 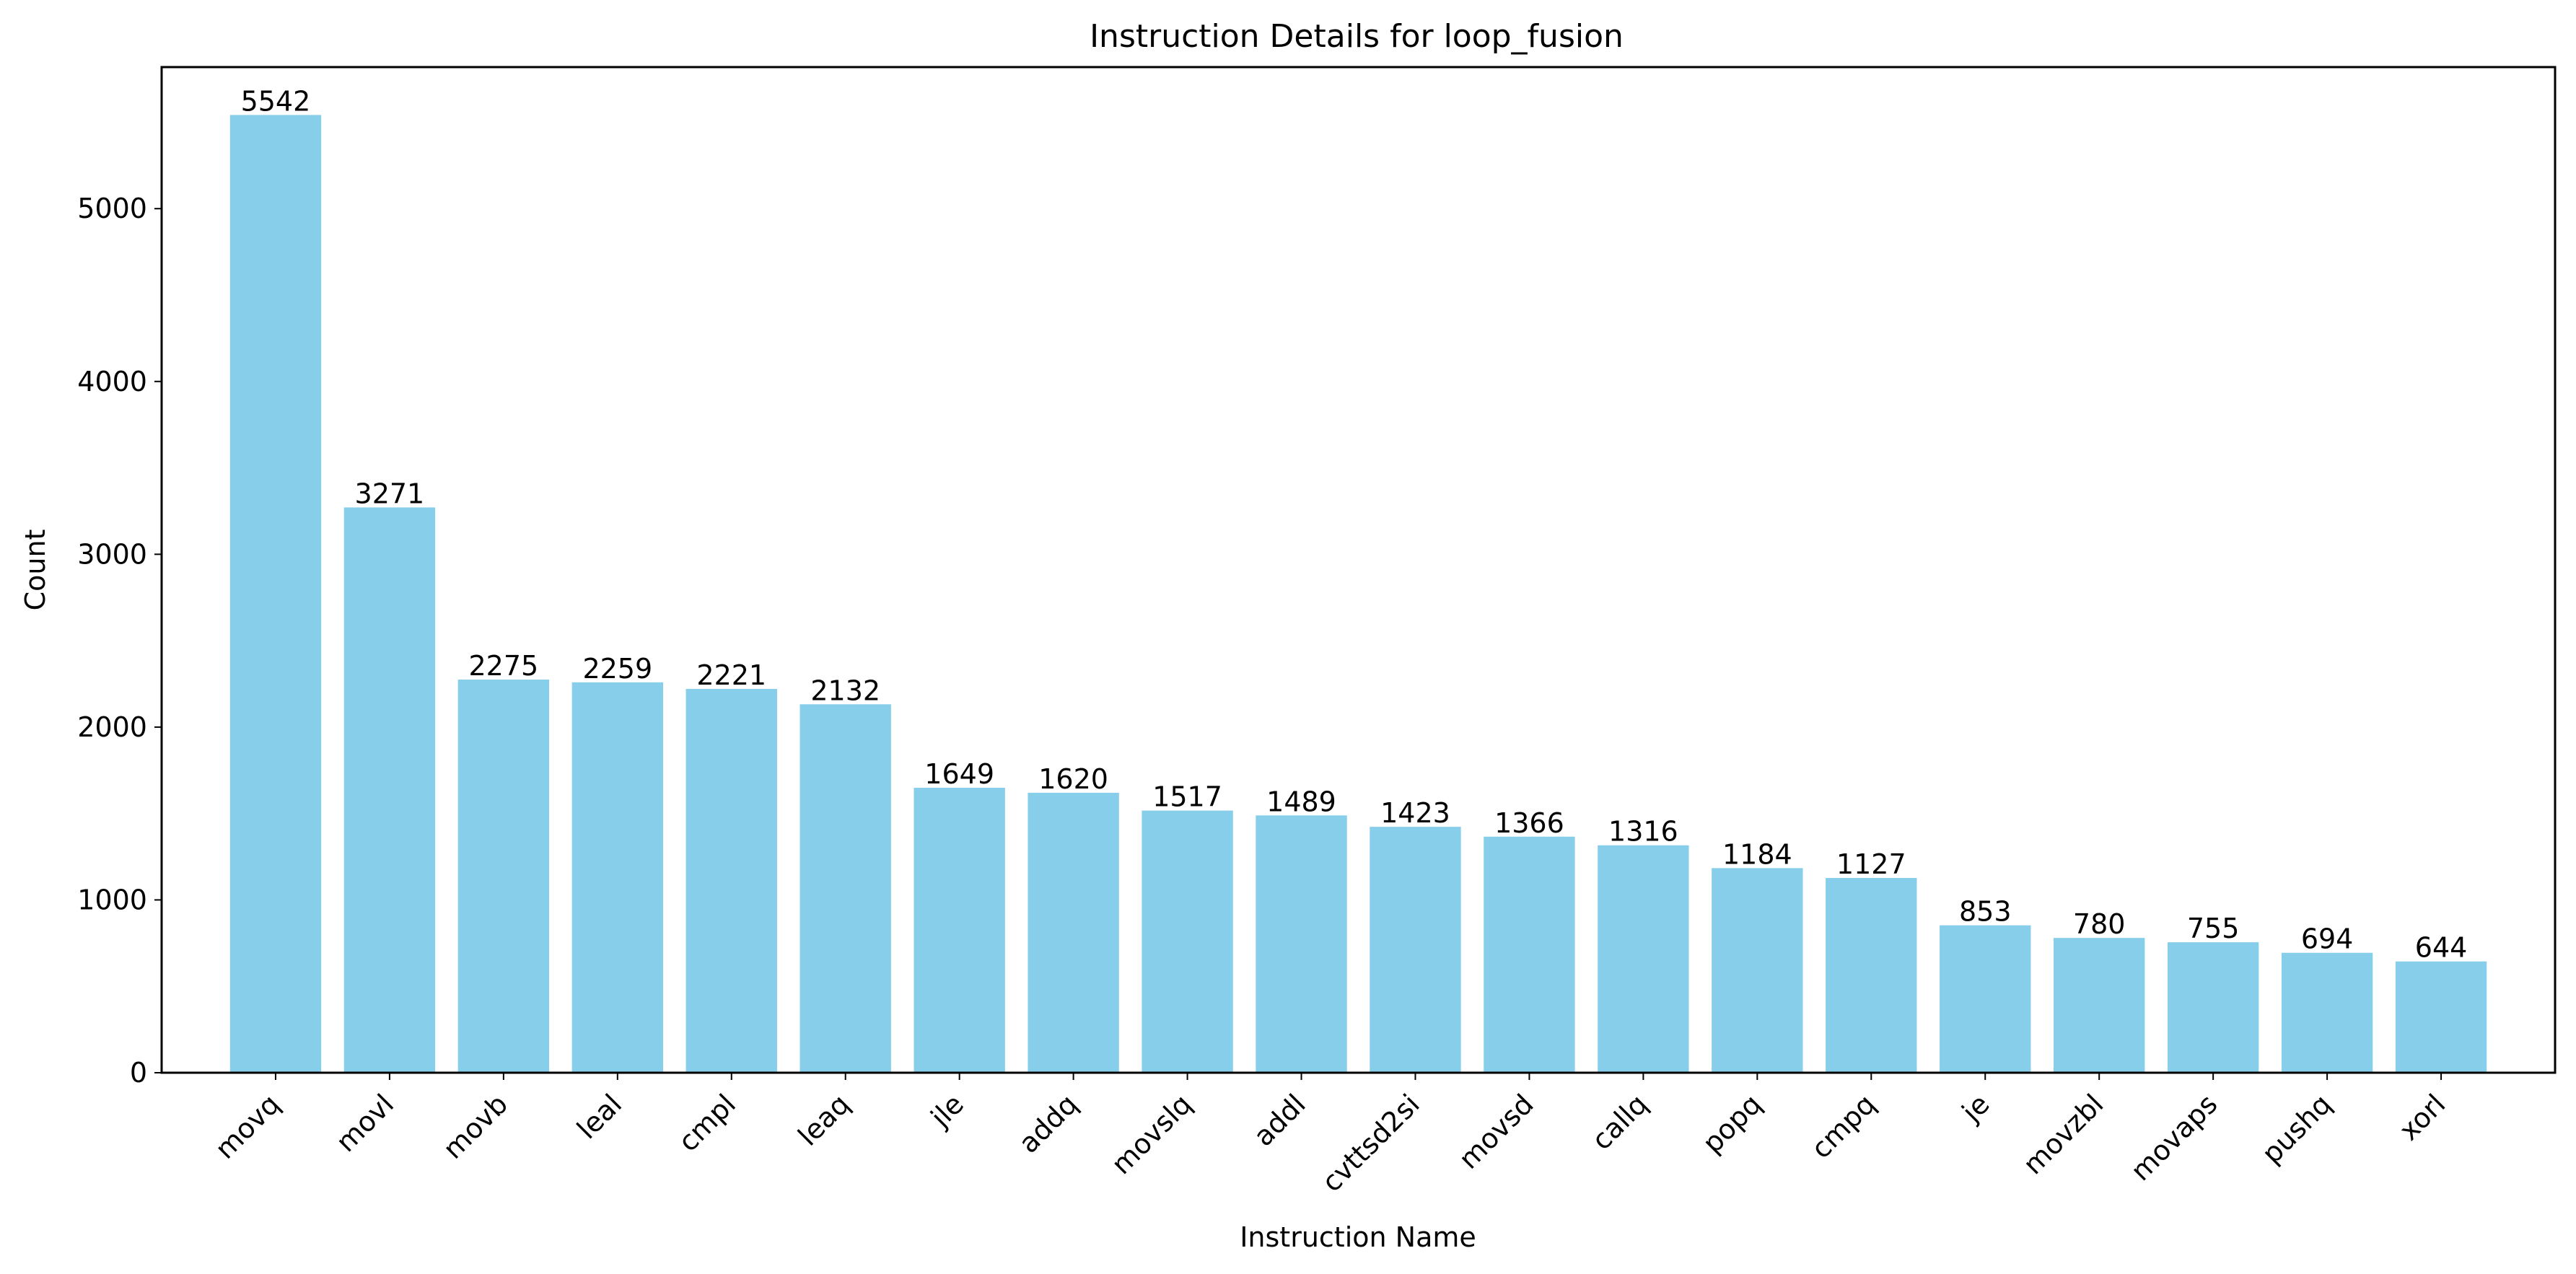 What do you see at coordinates (112, 381) in the screenshot?
I see `y-tick-label-4000: 4000` at bounding box center [112, 381].